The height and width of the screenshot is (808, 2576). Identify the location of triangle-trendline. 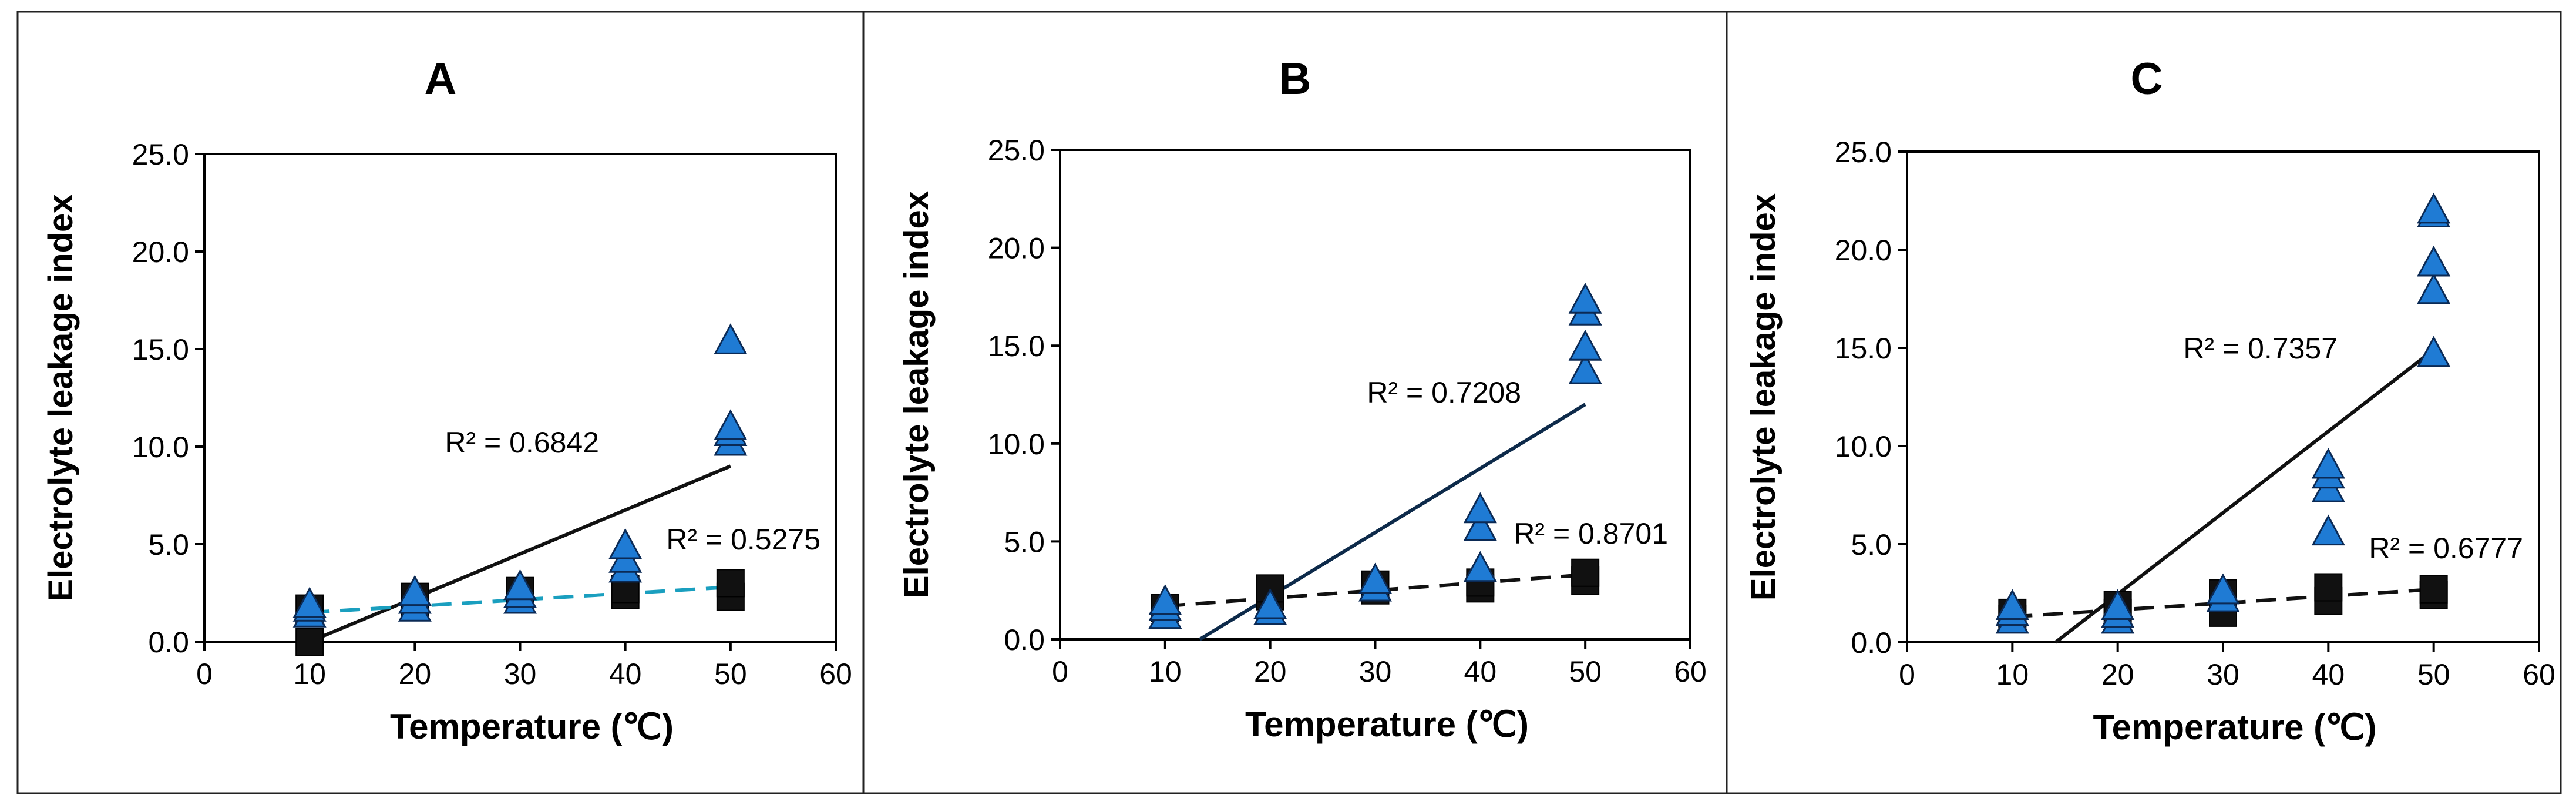
(520, 553).